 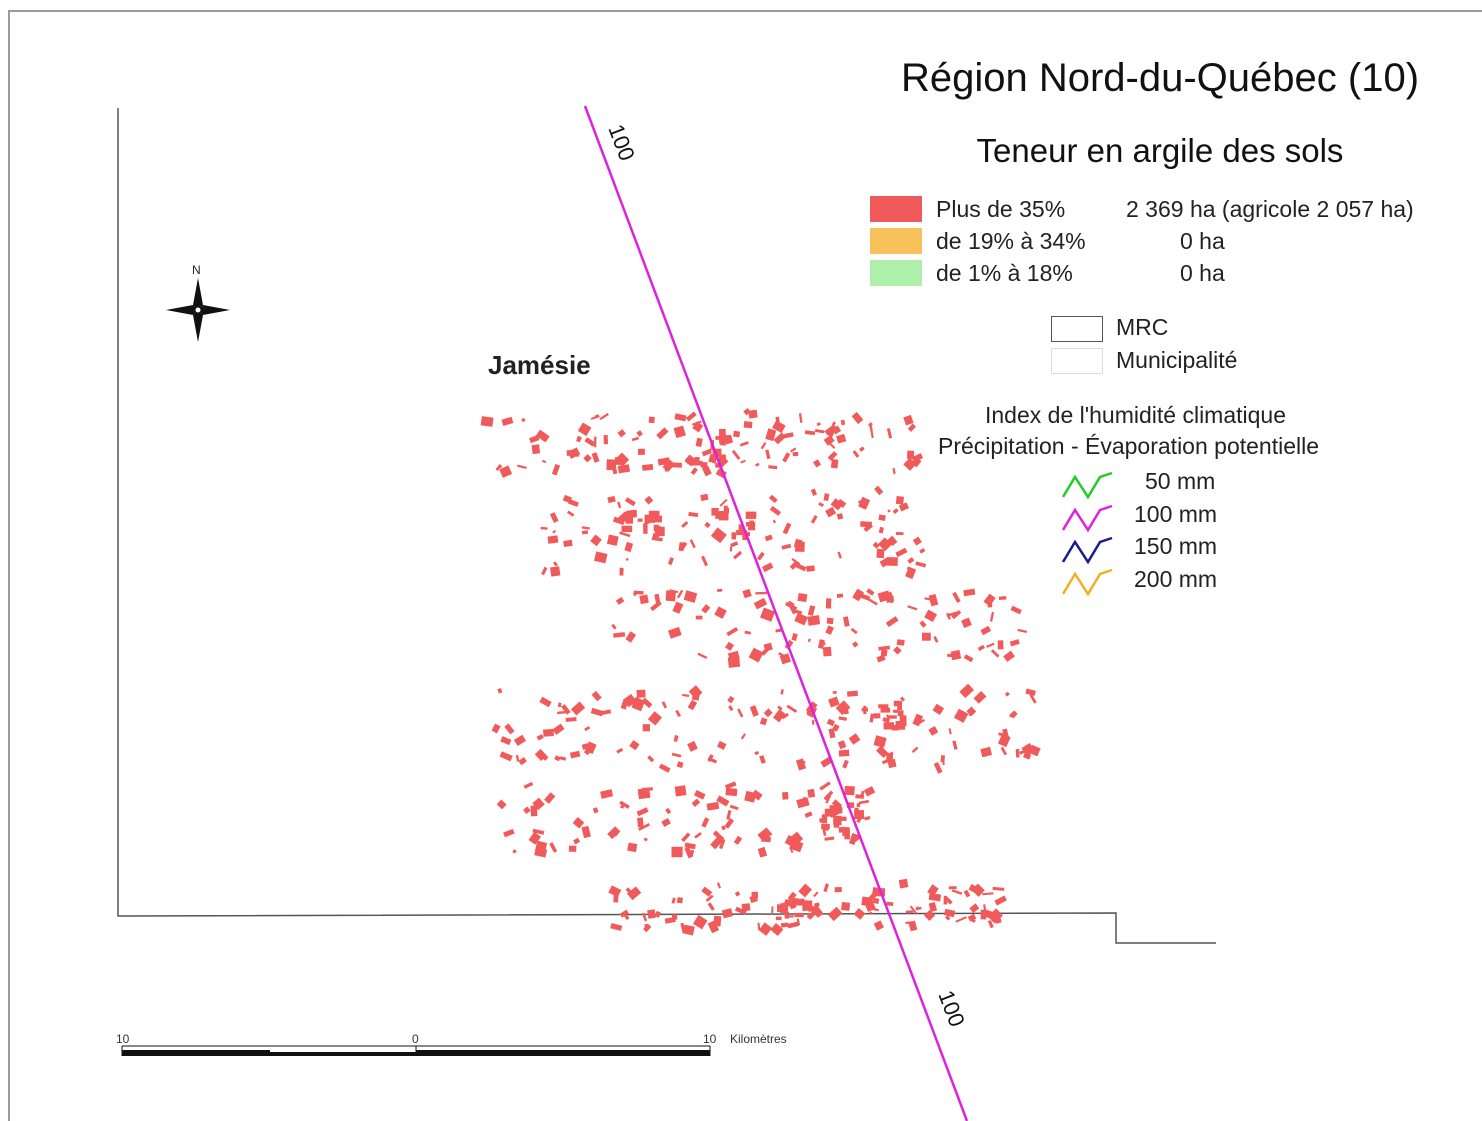 I want to click on zigzag-200mm-icon, so click(x=1087, y=582).